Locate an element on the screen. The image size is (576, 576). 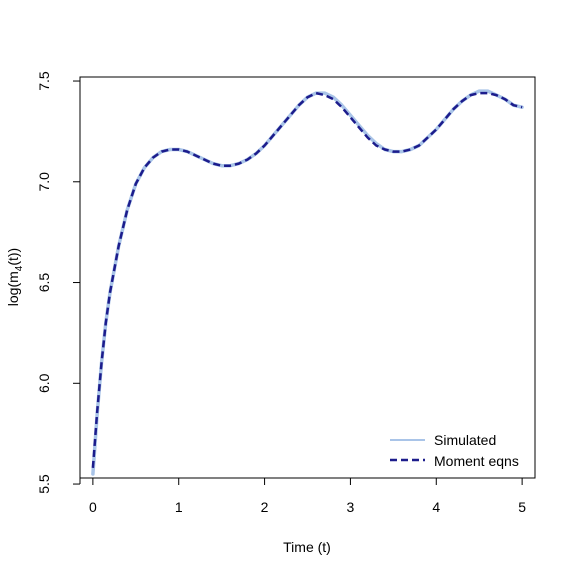
y-axis-label-prefix: log(m is located at coordinates (13, 288).